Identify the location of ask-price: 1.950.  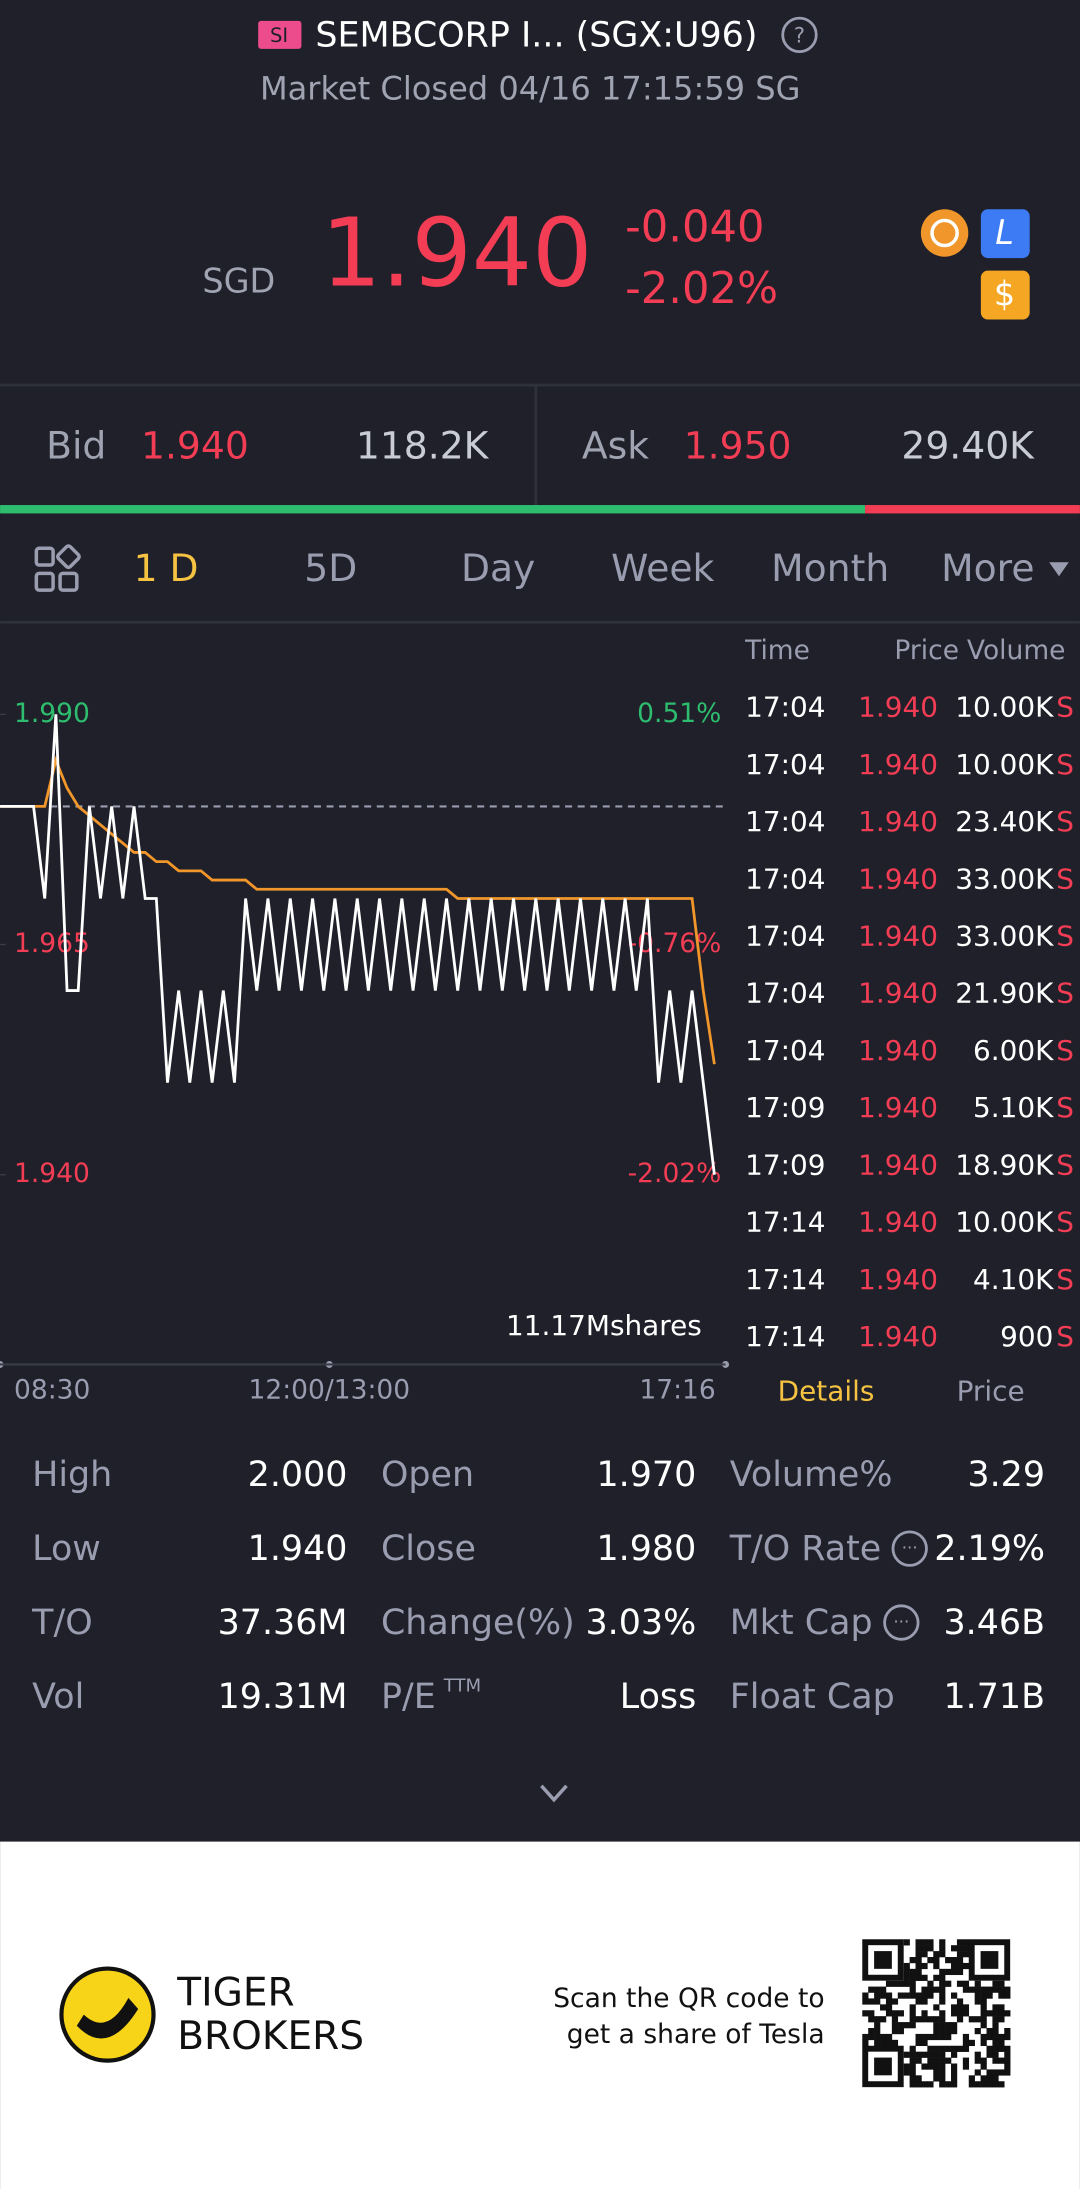
(738, 445).